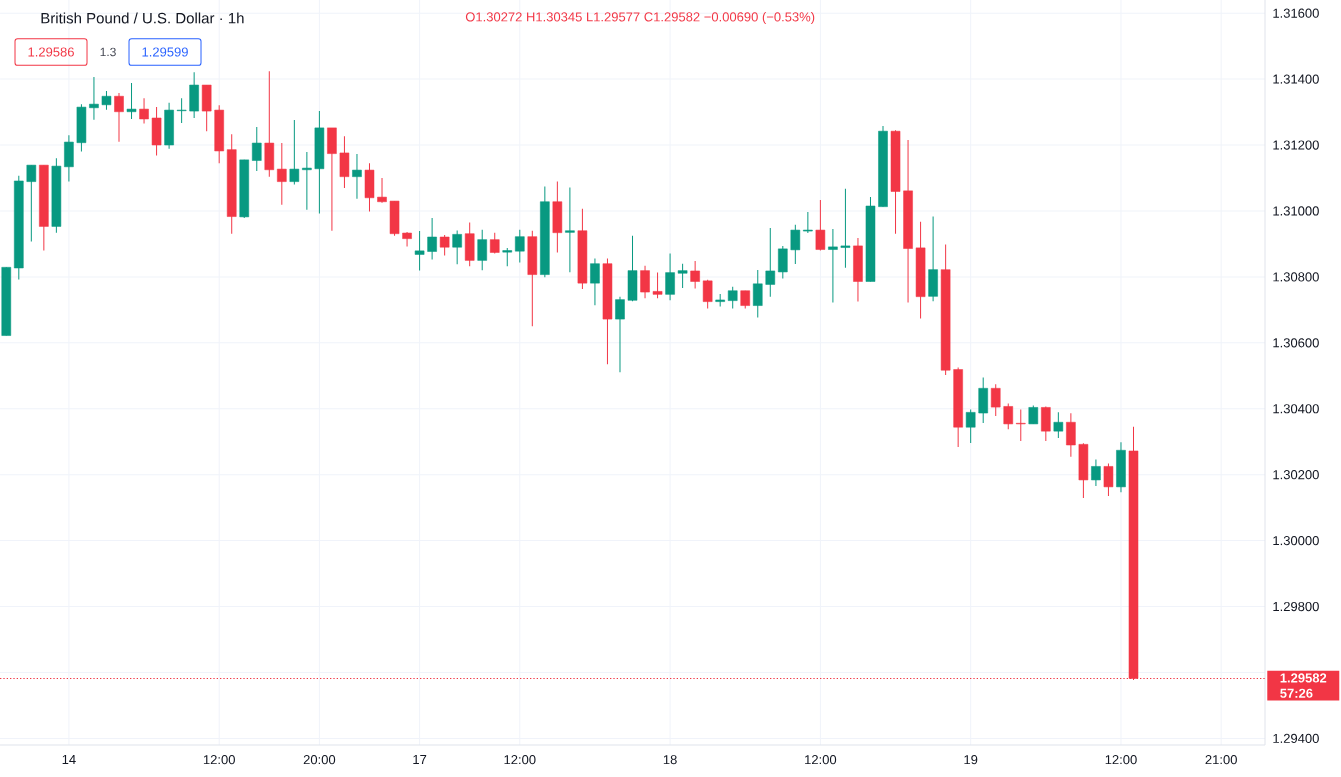  Describe the element at coordinates (1296, 606) in the screenshot. I see `y-tick-label: 1.29800` at that location.